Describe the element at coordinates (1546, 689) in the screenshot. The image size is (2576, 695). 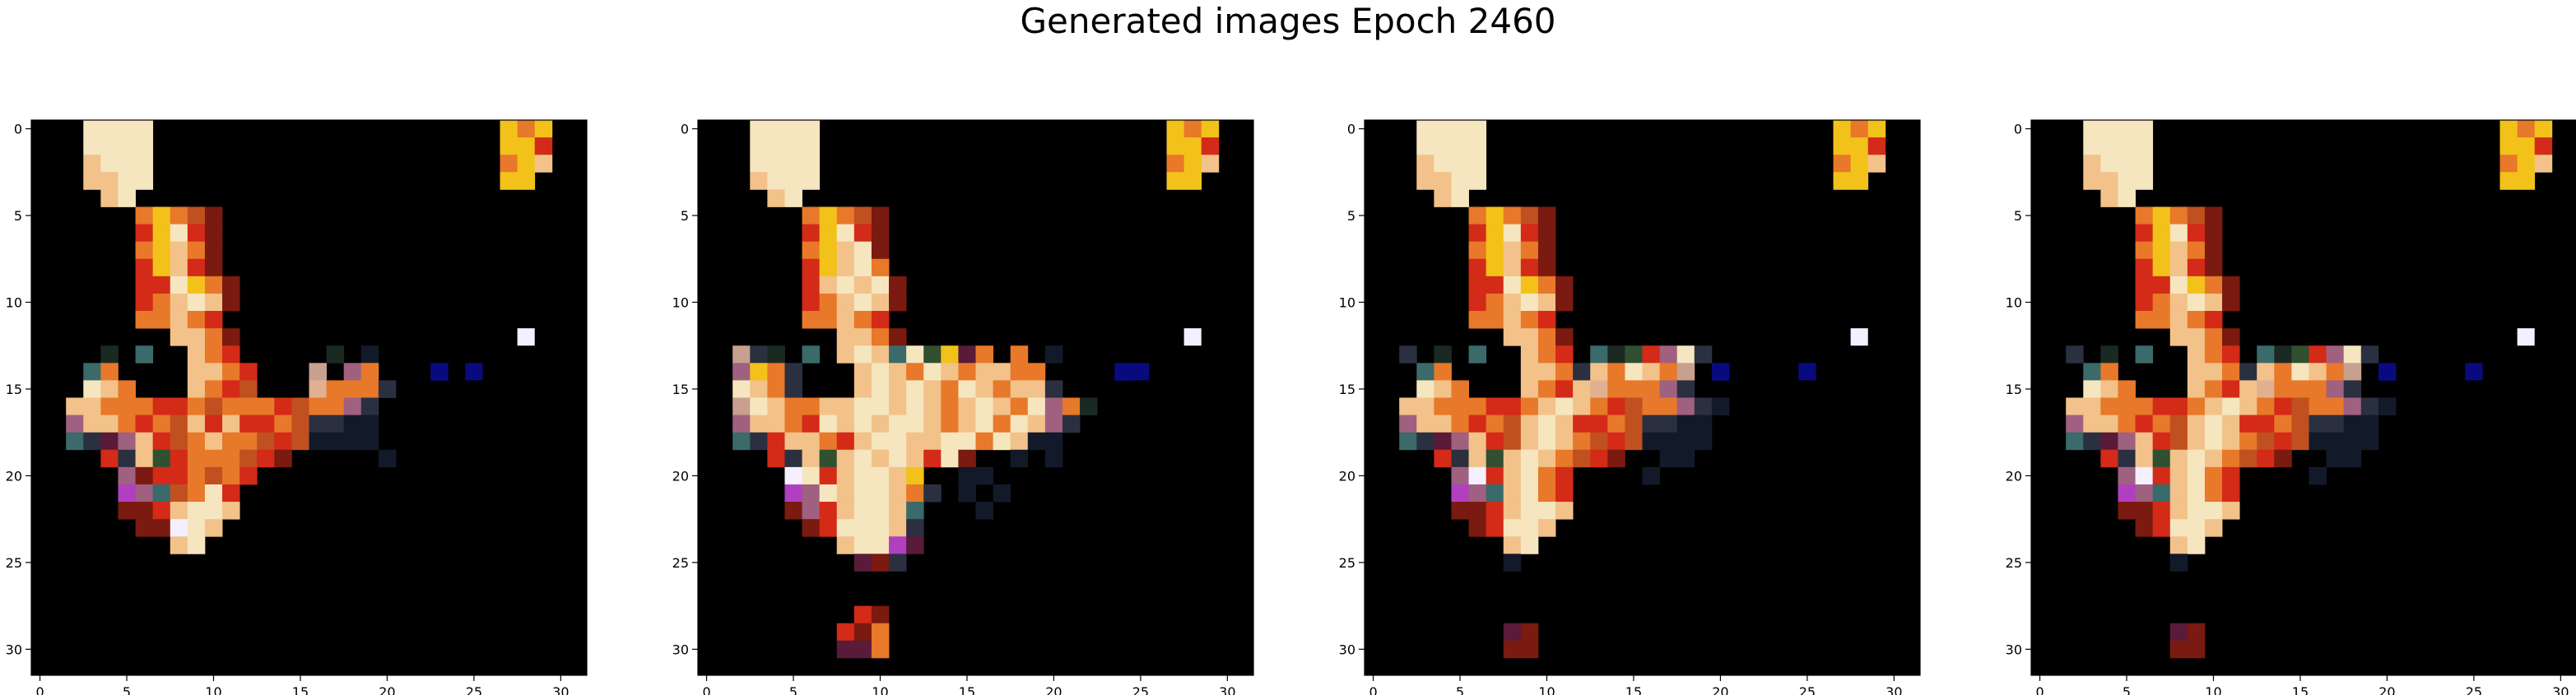
I see `x-tick-label: 10` at that location.